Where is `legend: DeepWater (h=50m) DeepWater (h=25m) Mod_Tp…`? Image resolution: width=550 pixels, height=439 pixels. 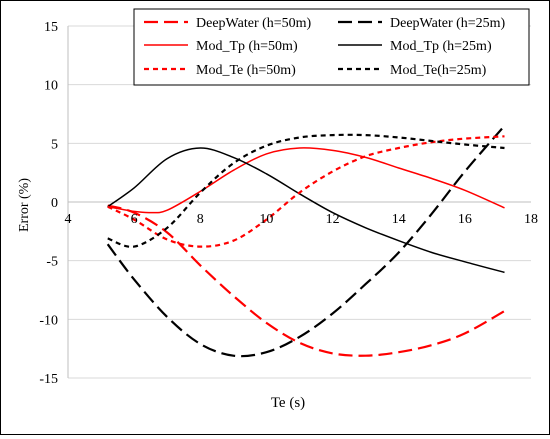
legend: DeepWater (h=50m) DeepWater (h=25m) Mod_Tp… is located at coordinates (331, 47).